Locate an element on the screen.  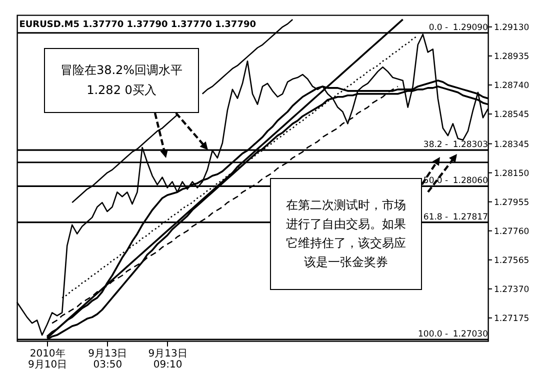
ref-line-label: 1.27030 is located at coordinates (470, 335).